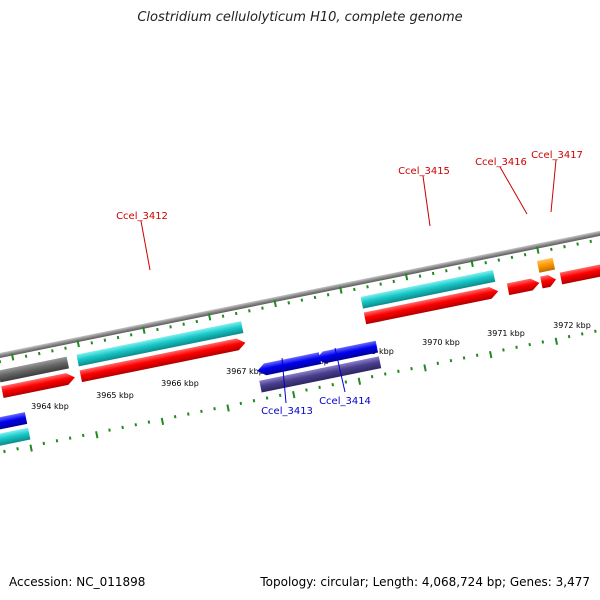 Image resolution: width=600 pixels, height=600 pixels. What do you see at coordinates (501, 162) in the screenshot?
I see `label-ccel-3416: Ccel_3416` at bounding box center [501, 162].